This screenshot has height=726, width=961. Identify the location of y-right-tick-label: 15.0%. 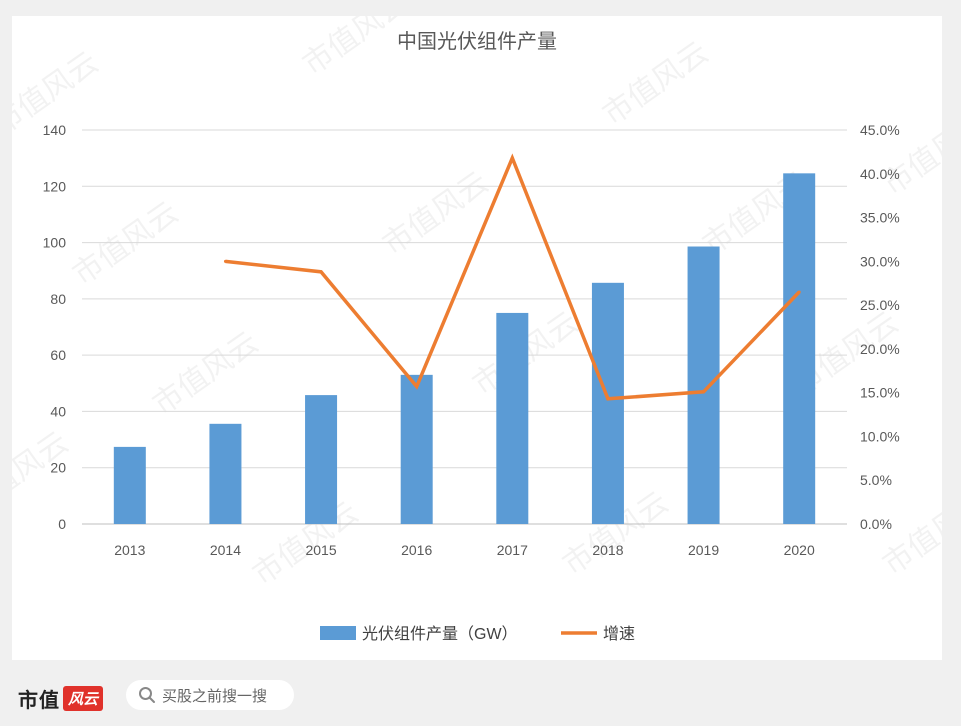
(880, 393).